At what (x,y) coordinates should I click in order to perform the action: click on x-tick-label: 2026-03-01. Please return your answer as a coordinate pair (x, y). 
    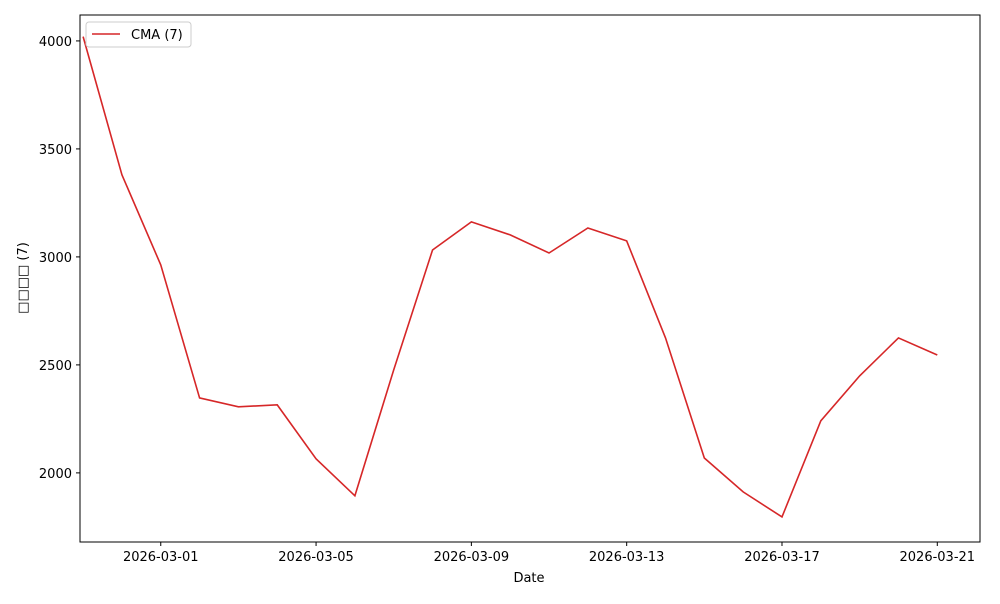
    Looking at the image, I should click on (161, 557).